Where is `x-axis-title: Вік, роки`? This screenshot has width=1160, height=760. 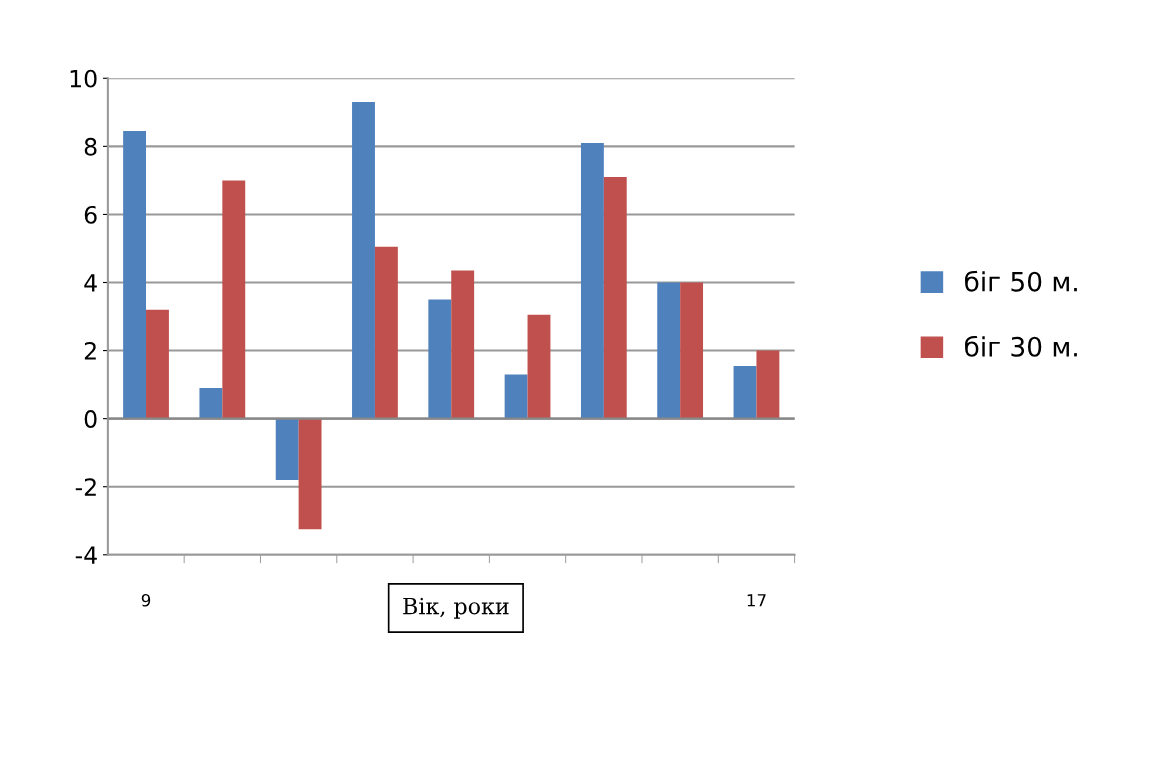 x-axis-title: Вік, роки is located at coordinates (456, 608).